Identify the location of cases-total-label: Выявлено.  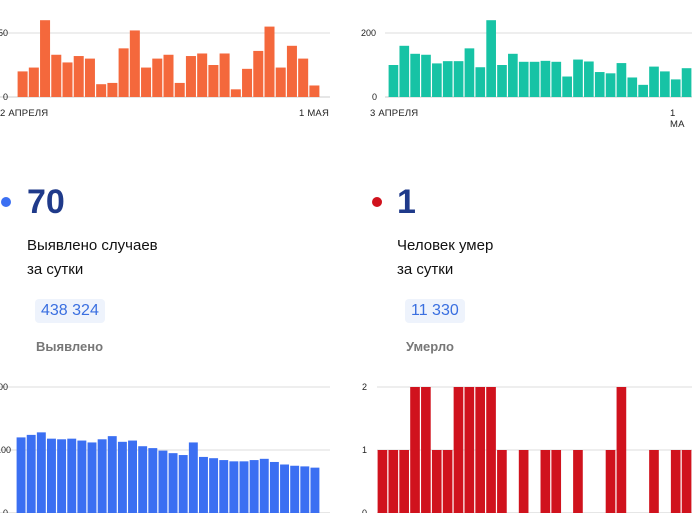
(70, 346).